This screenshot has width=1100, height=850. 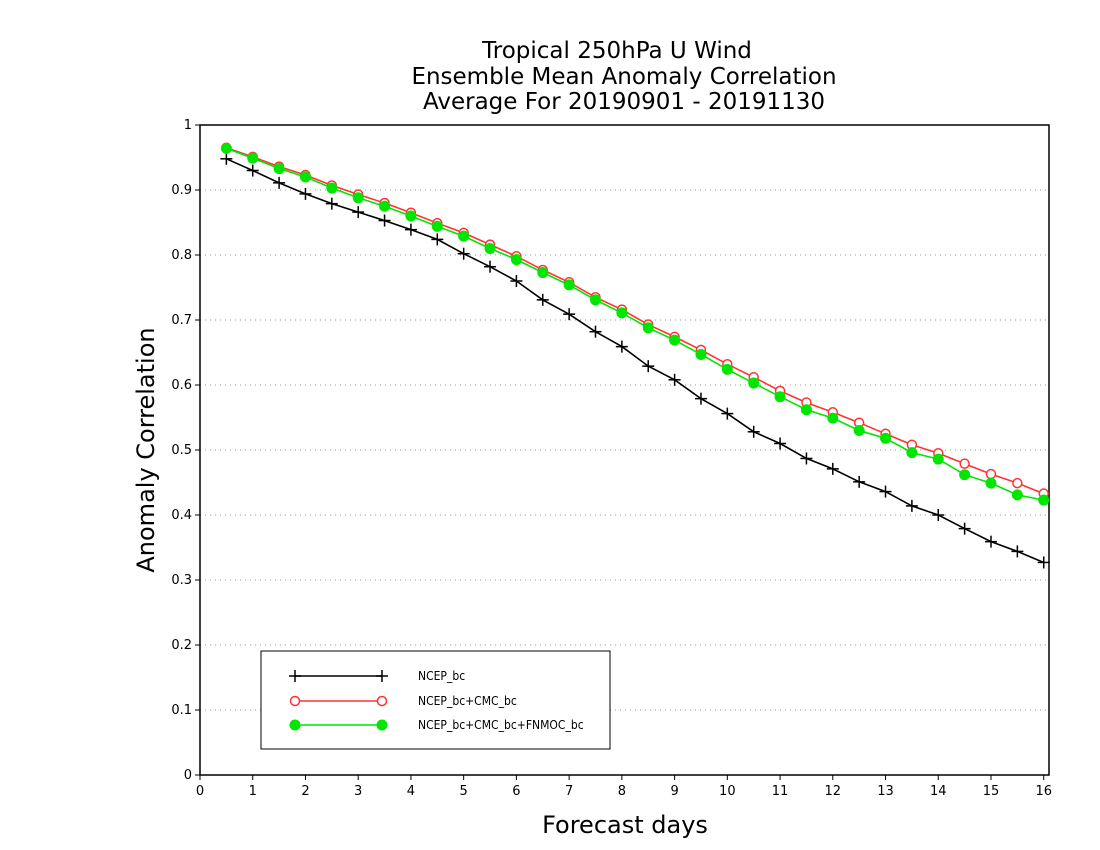 I want to click on x-tick-label: 2, so click(x=305, y=791).